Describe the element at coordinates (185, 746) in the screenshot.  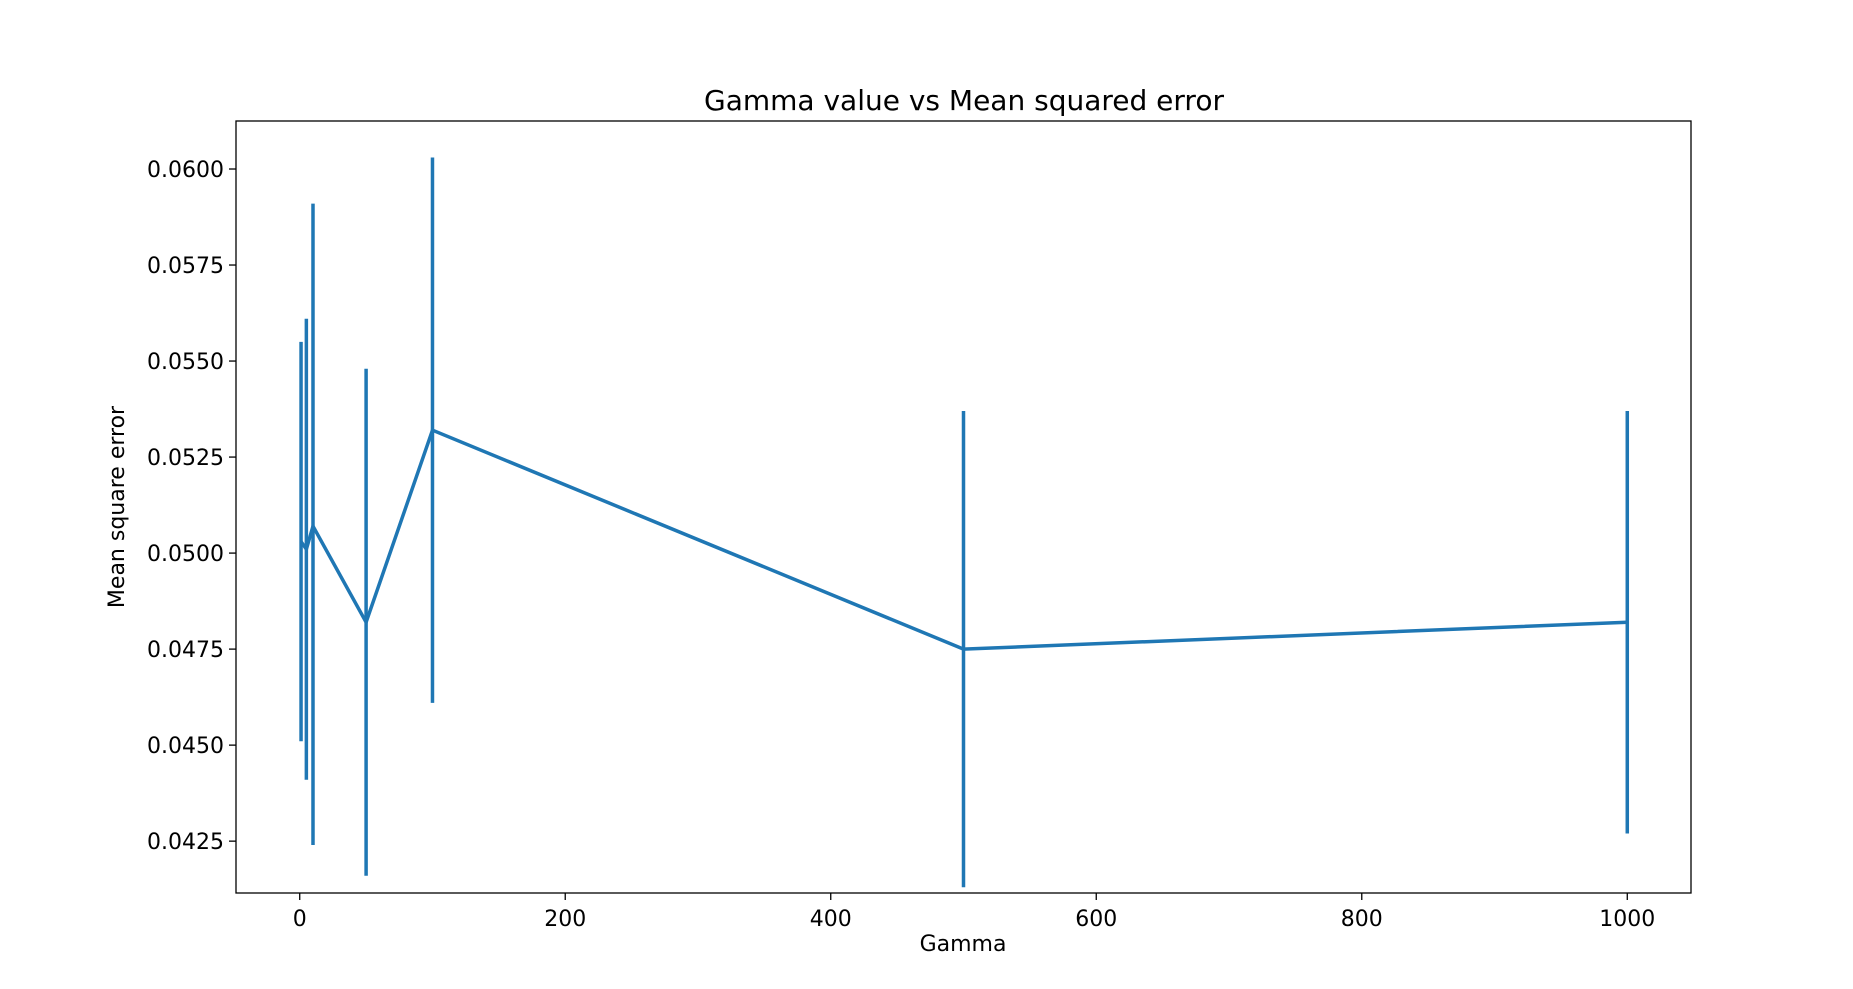
I see `y-tick-label: 0.0450` at that location.